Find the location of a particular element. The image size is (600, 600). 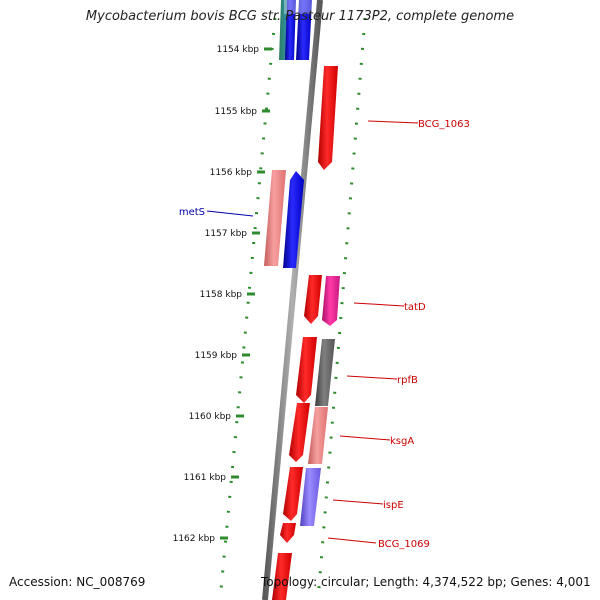

gene-label-ispe: ispE is located at coordinates (393, 505).